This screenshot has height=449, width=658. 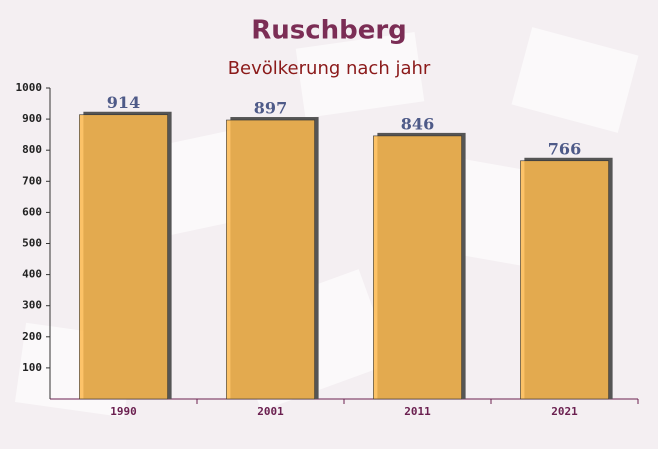 What do you see at coordinates (123, 102) in the screenshot?
I see `value-label: 914` at bounding box center [123, 102].